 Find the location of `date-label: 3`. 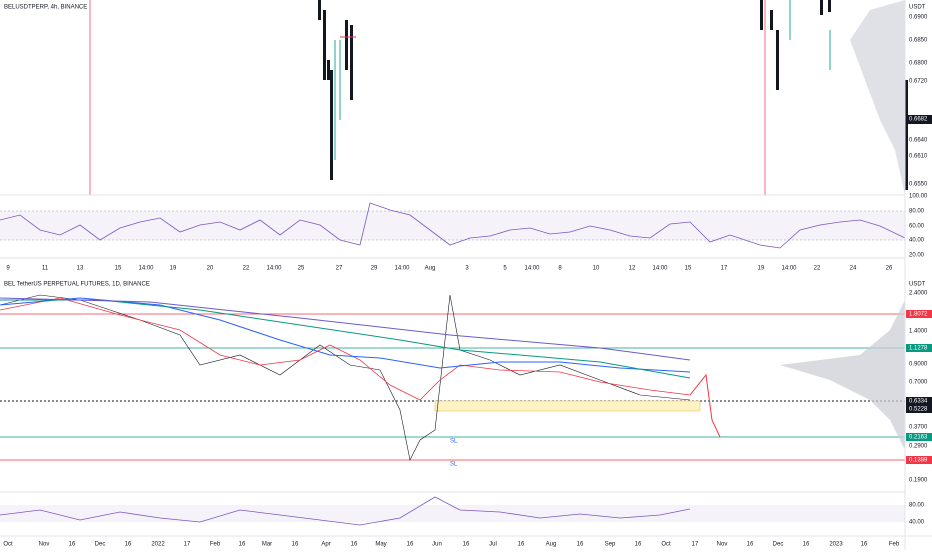

date-label: 3 is located at coordinates (467, 269).